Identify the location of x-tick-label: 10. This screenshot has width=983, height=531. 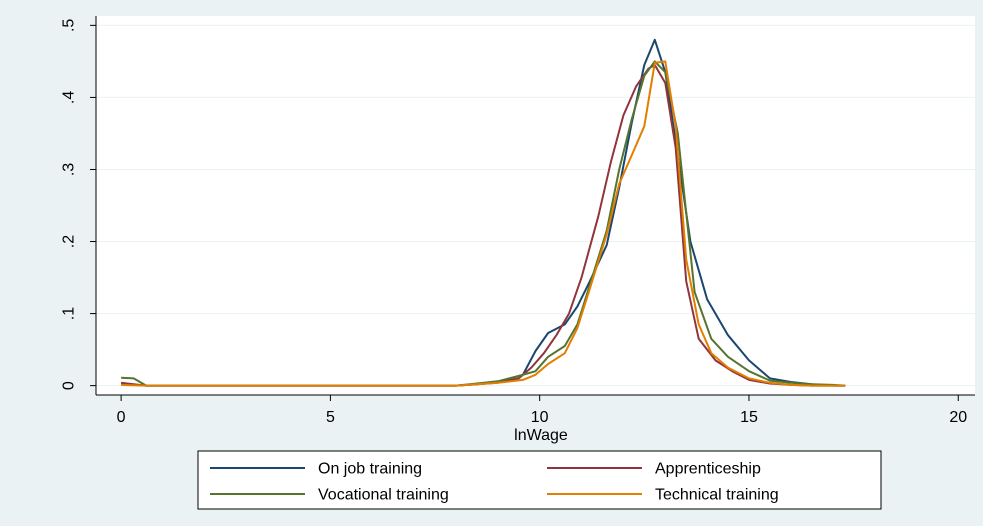
(540, 417).